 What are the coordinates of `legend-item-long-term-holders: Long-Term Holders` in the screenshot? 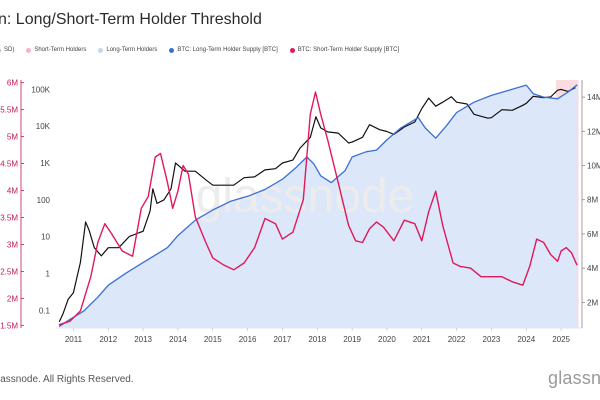 It's located at (127, 50).